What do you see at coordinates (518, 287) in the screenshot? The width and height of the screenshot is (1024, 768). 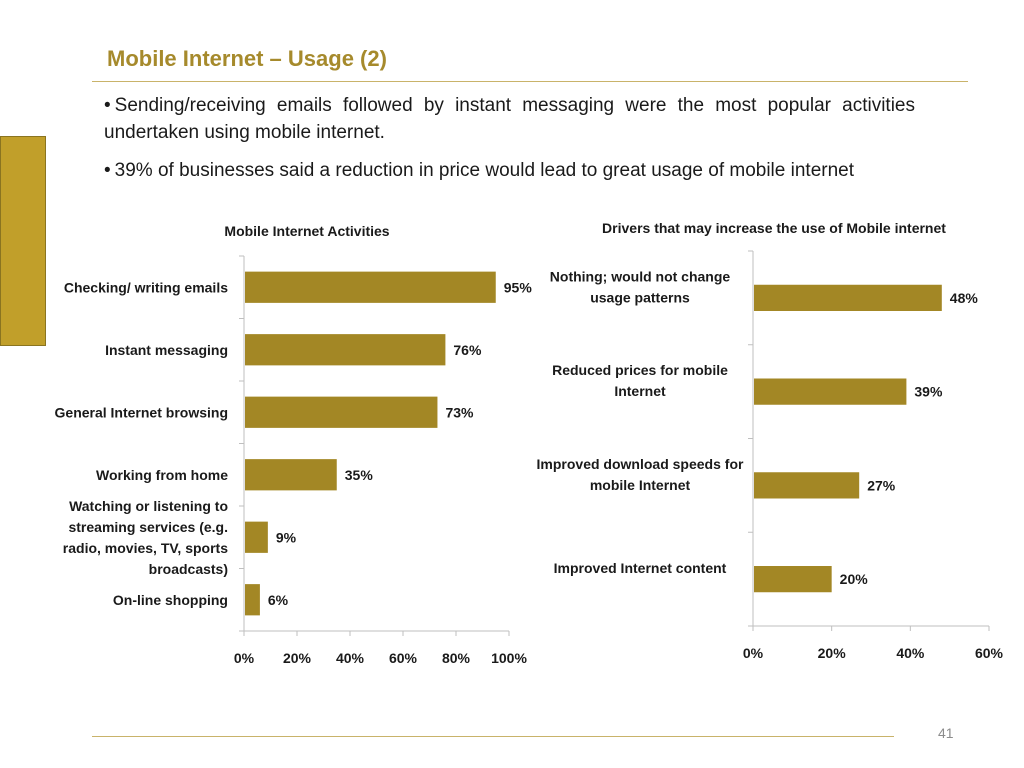 I see `data-label: 95%` at bounding box center [518, 287].